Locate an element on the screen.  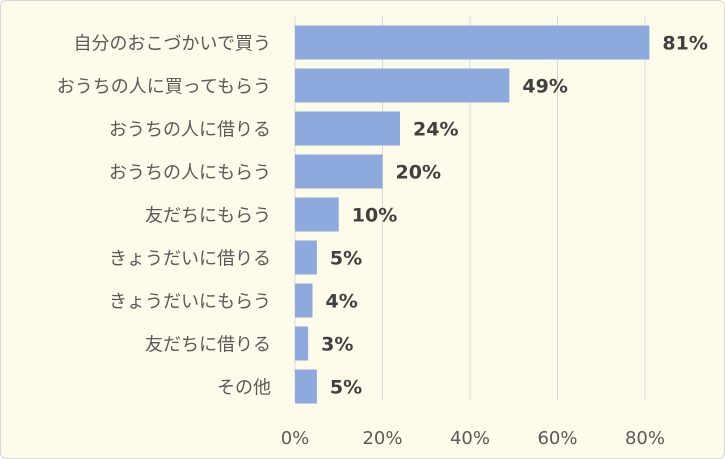
category-label: おうちの人に買ってもらう is located at coordinates (164, 87).